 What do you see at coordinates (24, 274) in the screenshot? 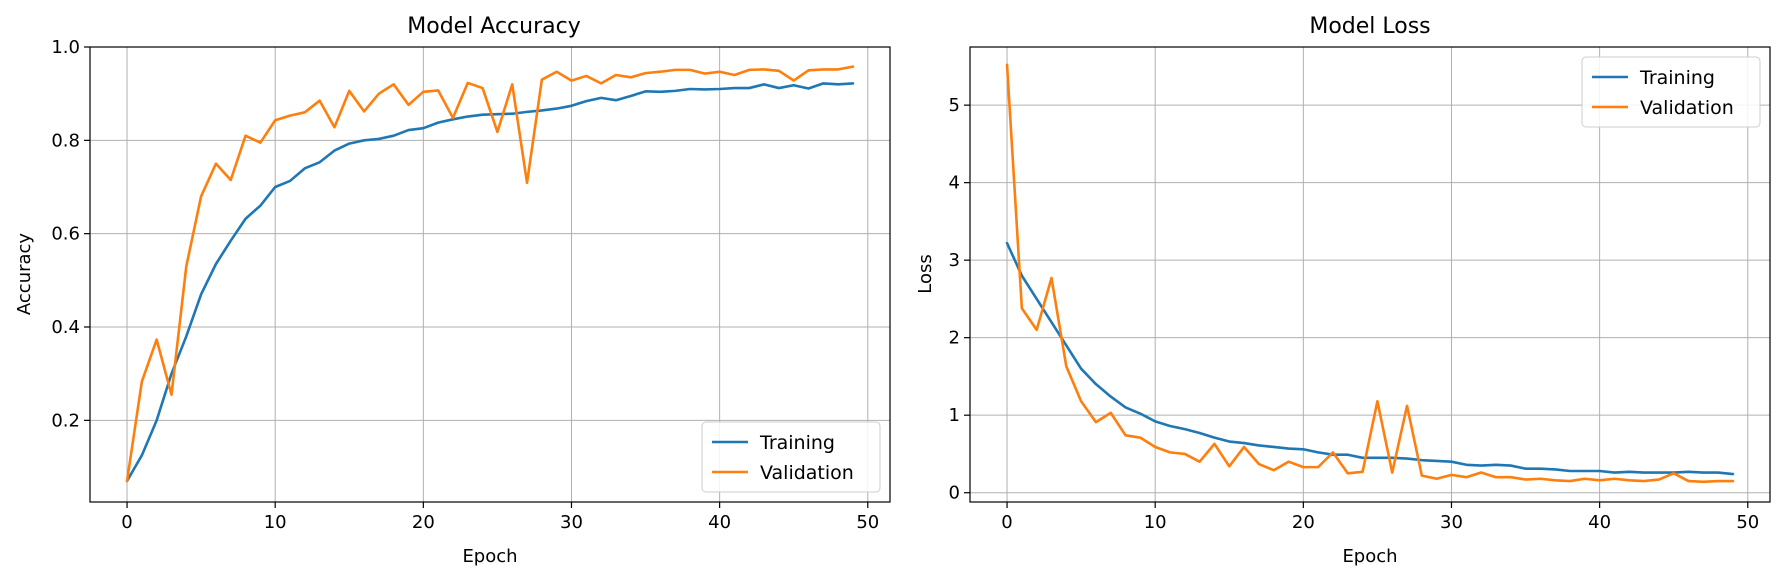
I see `accuracy-y-axis-label: Accuracy` at bounding box center [24, 274].